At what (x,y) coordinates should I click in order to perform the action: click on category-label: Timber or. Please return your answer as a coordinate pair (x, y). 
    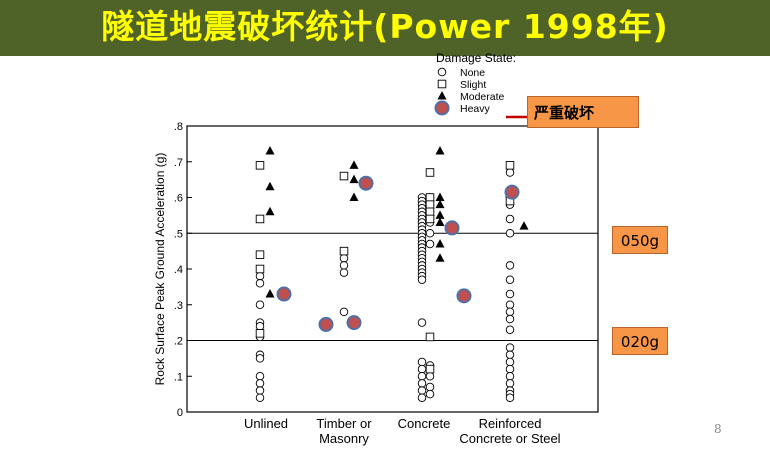
    Looking at the image, I should click on (344, 423).